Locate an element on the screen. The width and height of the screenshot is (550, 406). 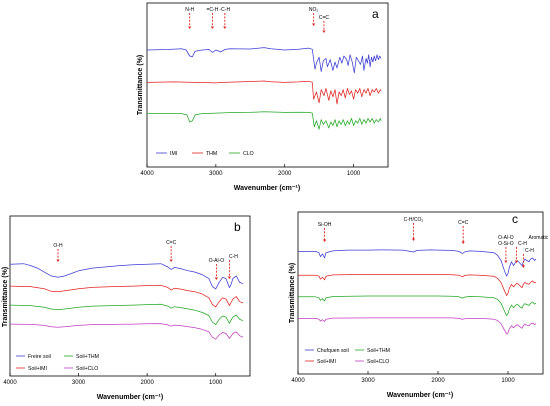
series-line-chufquen-soil is located at coordinates (417, 263).